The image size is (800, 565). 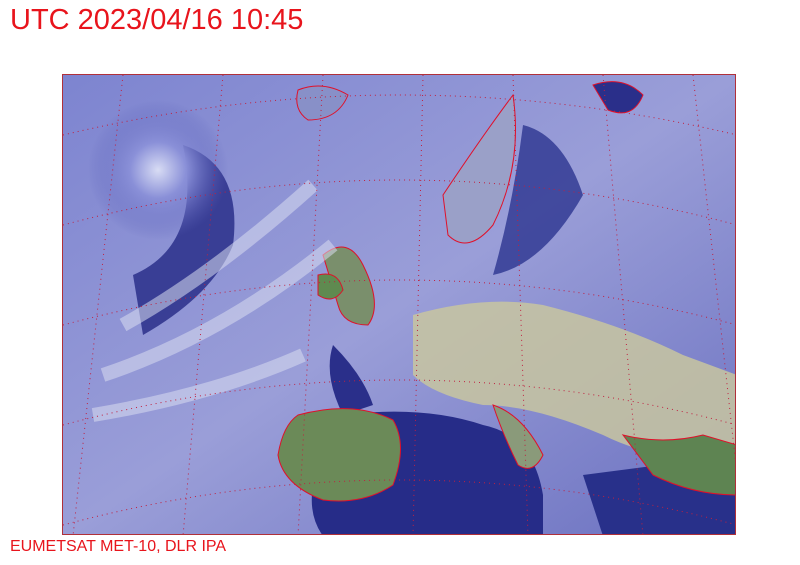 I want to click on ireland, so click(x=330, y=286).